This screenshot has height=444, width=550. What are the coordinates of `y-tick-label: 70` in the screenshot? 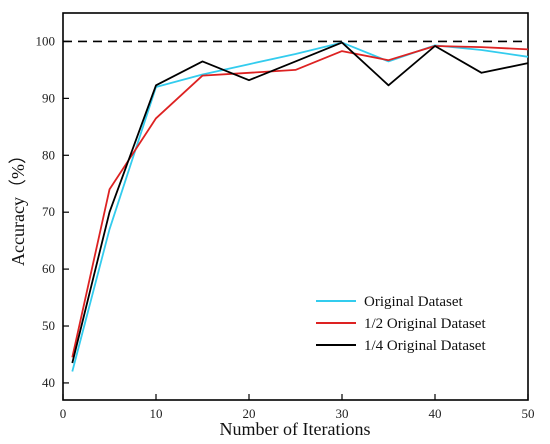 It's located at (48, 211).